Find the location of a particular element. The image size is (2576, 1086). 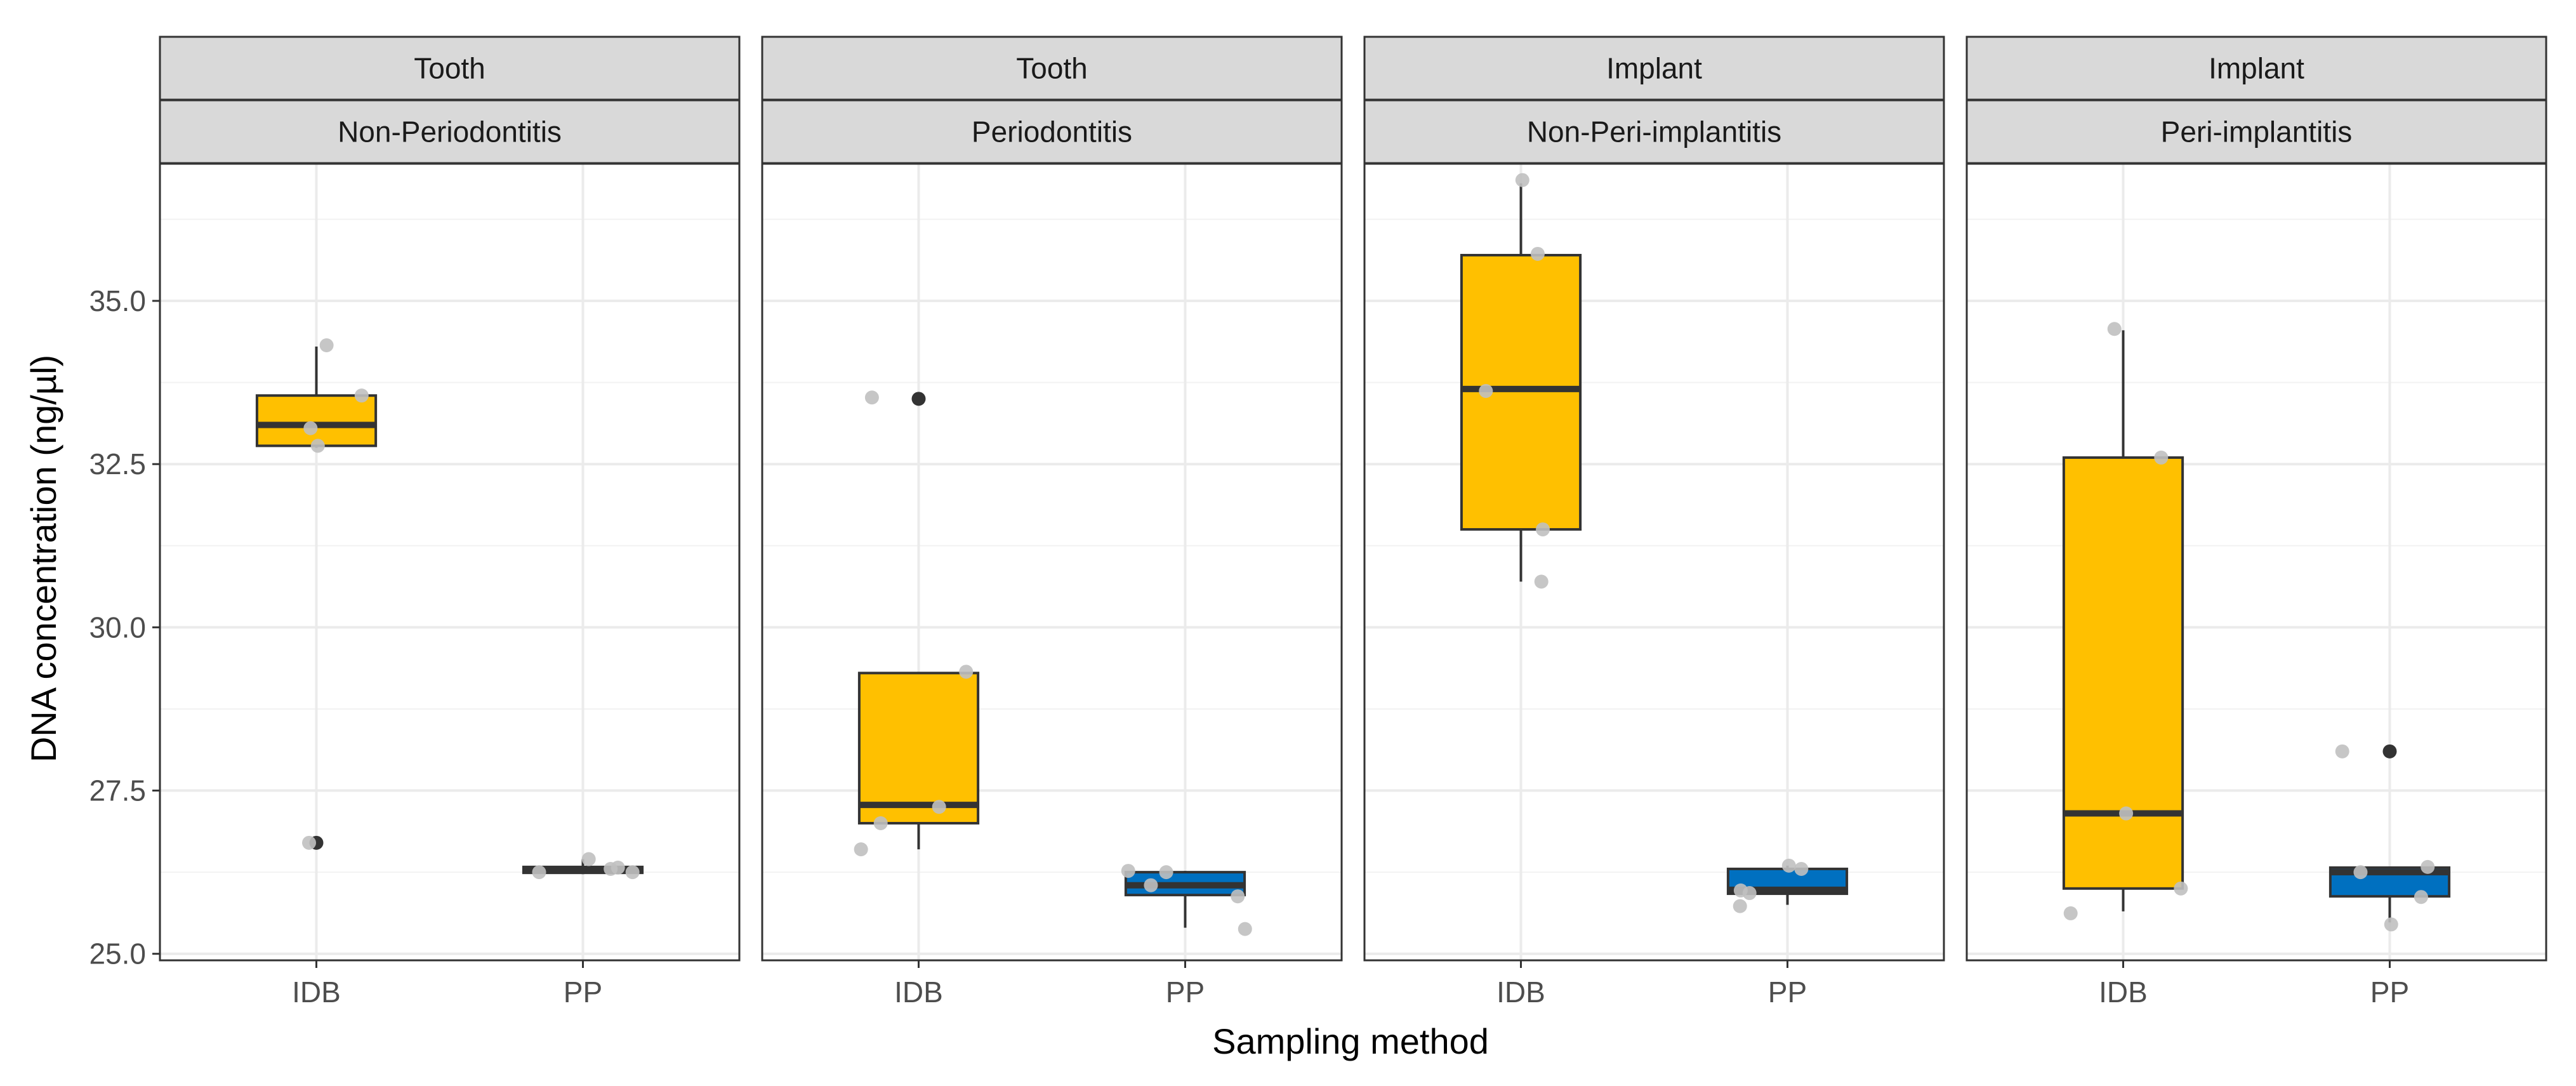

facet-strip-bottom-label: Non-Peri-implantitis is located at coordinates (1654, 132).